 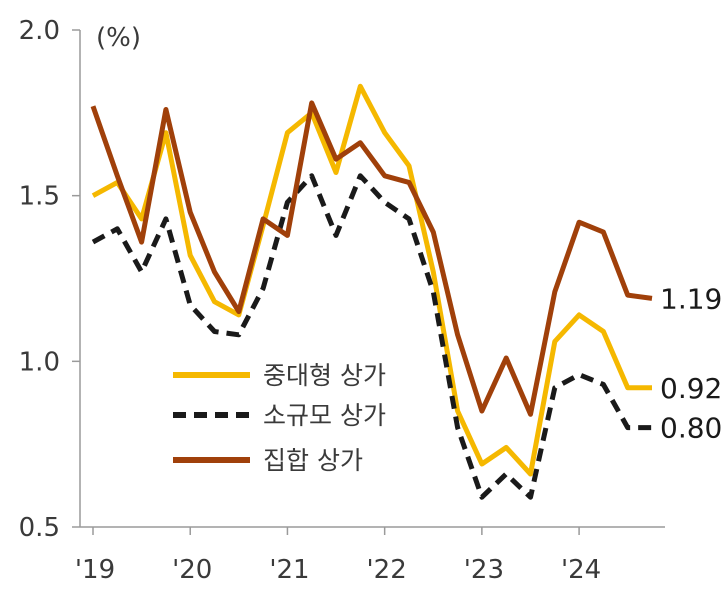 I want to click on y-tick-label: 1.5, so click(x=39, y=197).